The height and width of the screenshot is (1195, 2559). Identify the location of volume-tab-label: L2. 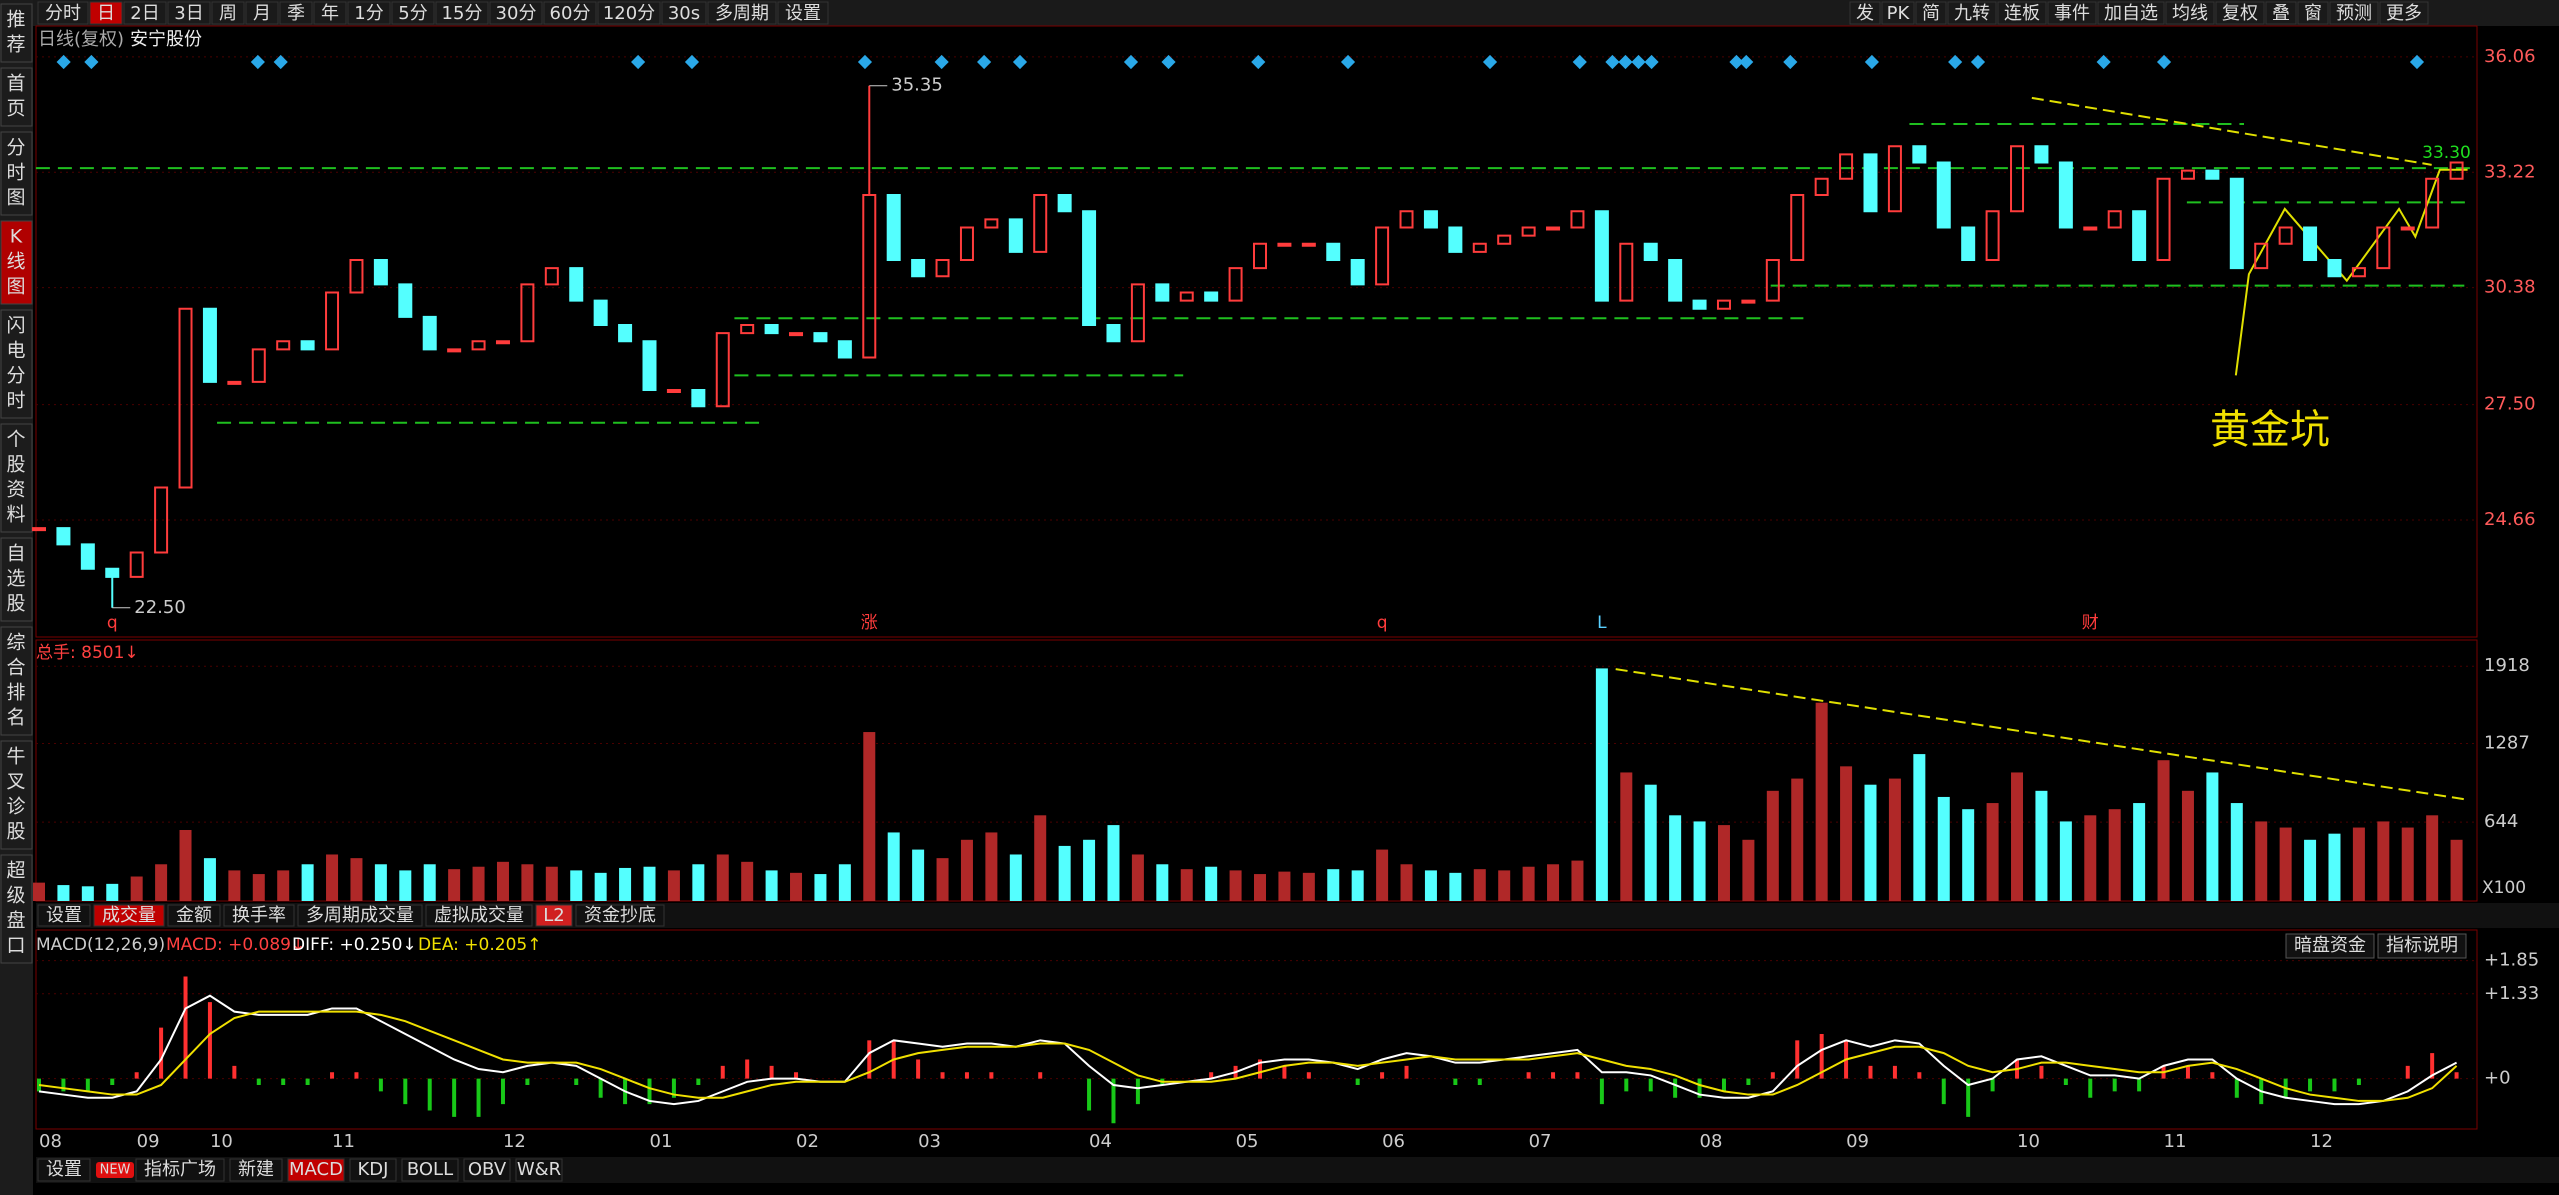
(553, 915).